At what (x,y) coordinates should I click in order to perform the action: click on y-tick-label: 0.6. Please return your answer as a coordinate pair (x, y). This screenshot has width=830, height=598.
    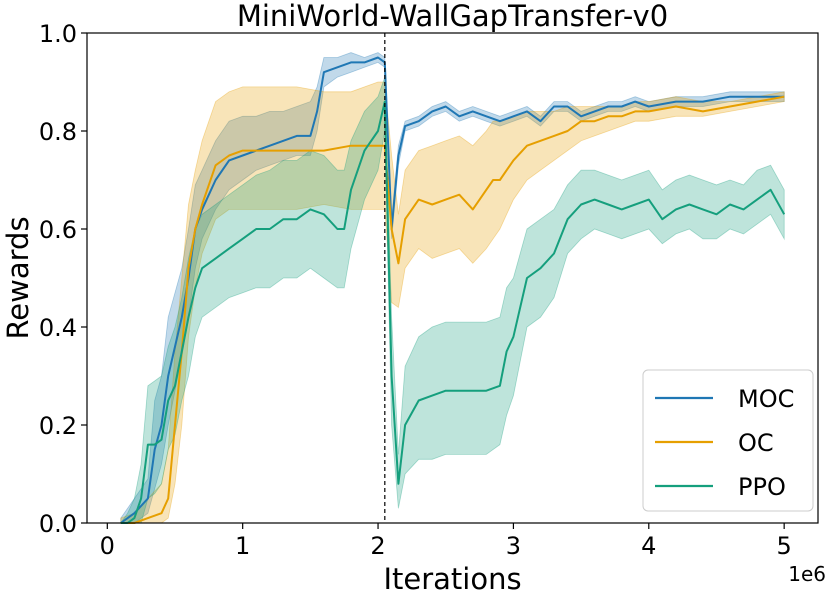
    Looking at the image, I should click on (58, 230).